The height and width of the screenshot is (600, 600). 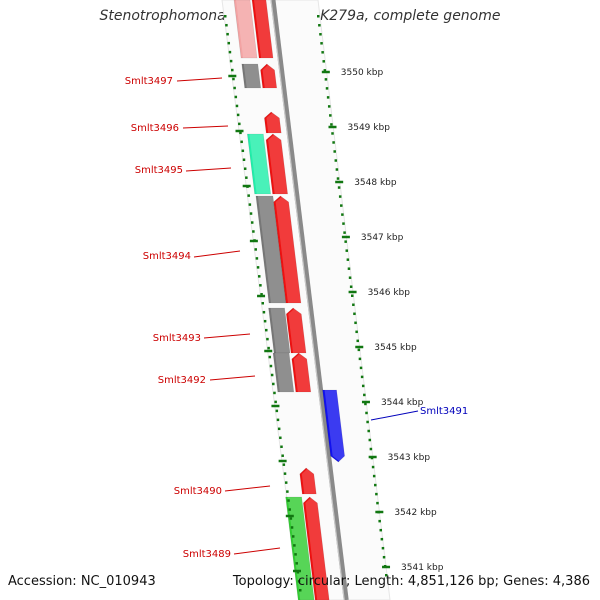 I want to click on tick-label: 3546 kbp, so click(x=389, y=293).